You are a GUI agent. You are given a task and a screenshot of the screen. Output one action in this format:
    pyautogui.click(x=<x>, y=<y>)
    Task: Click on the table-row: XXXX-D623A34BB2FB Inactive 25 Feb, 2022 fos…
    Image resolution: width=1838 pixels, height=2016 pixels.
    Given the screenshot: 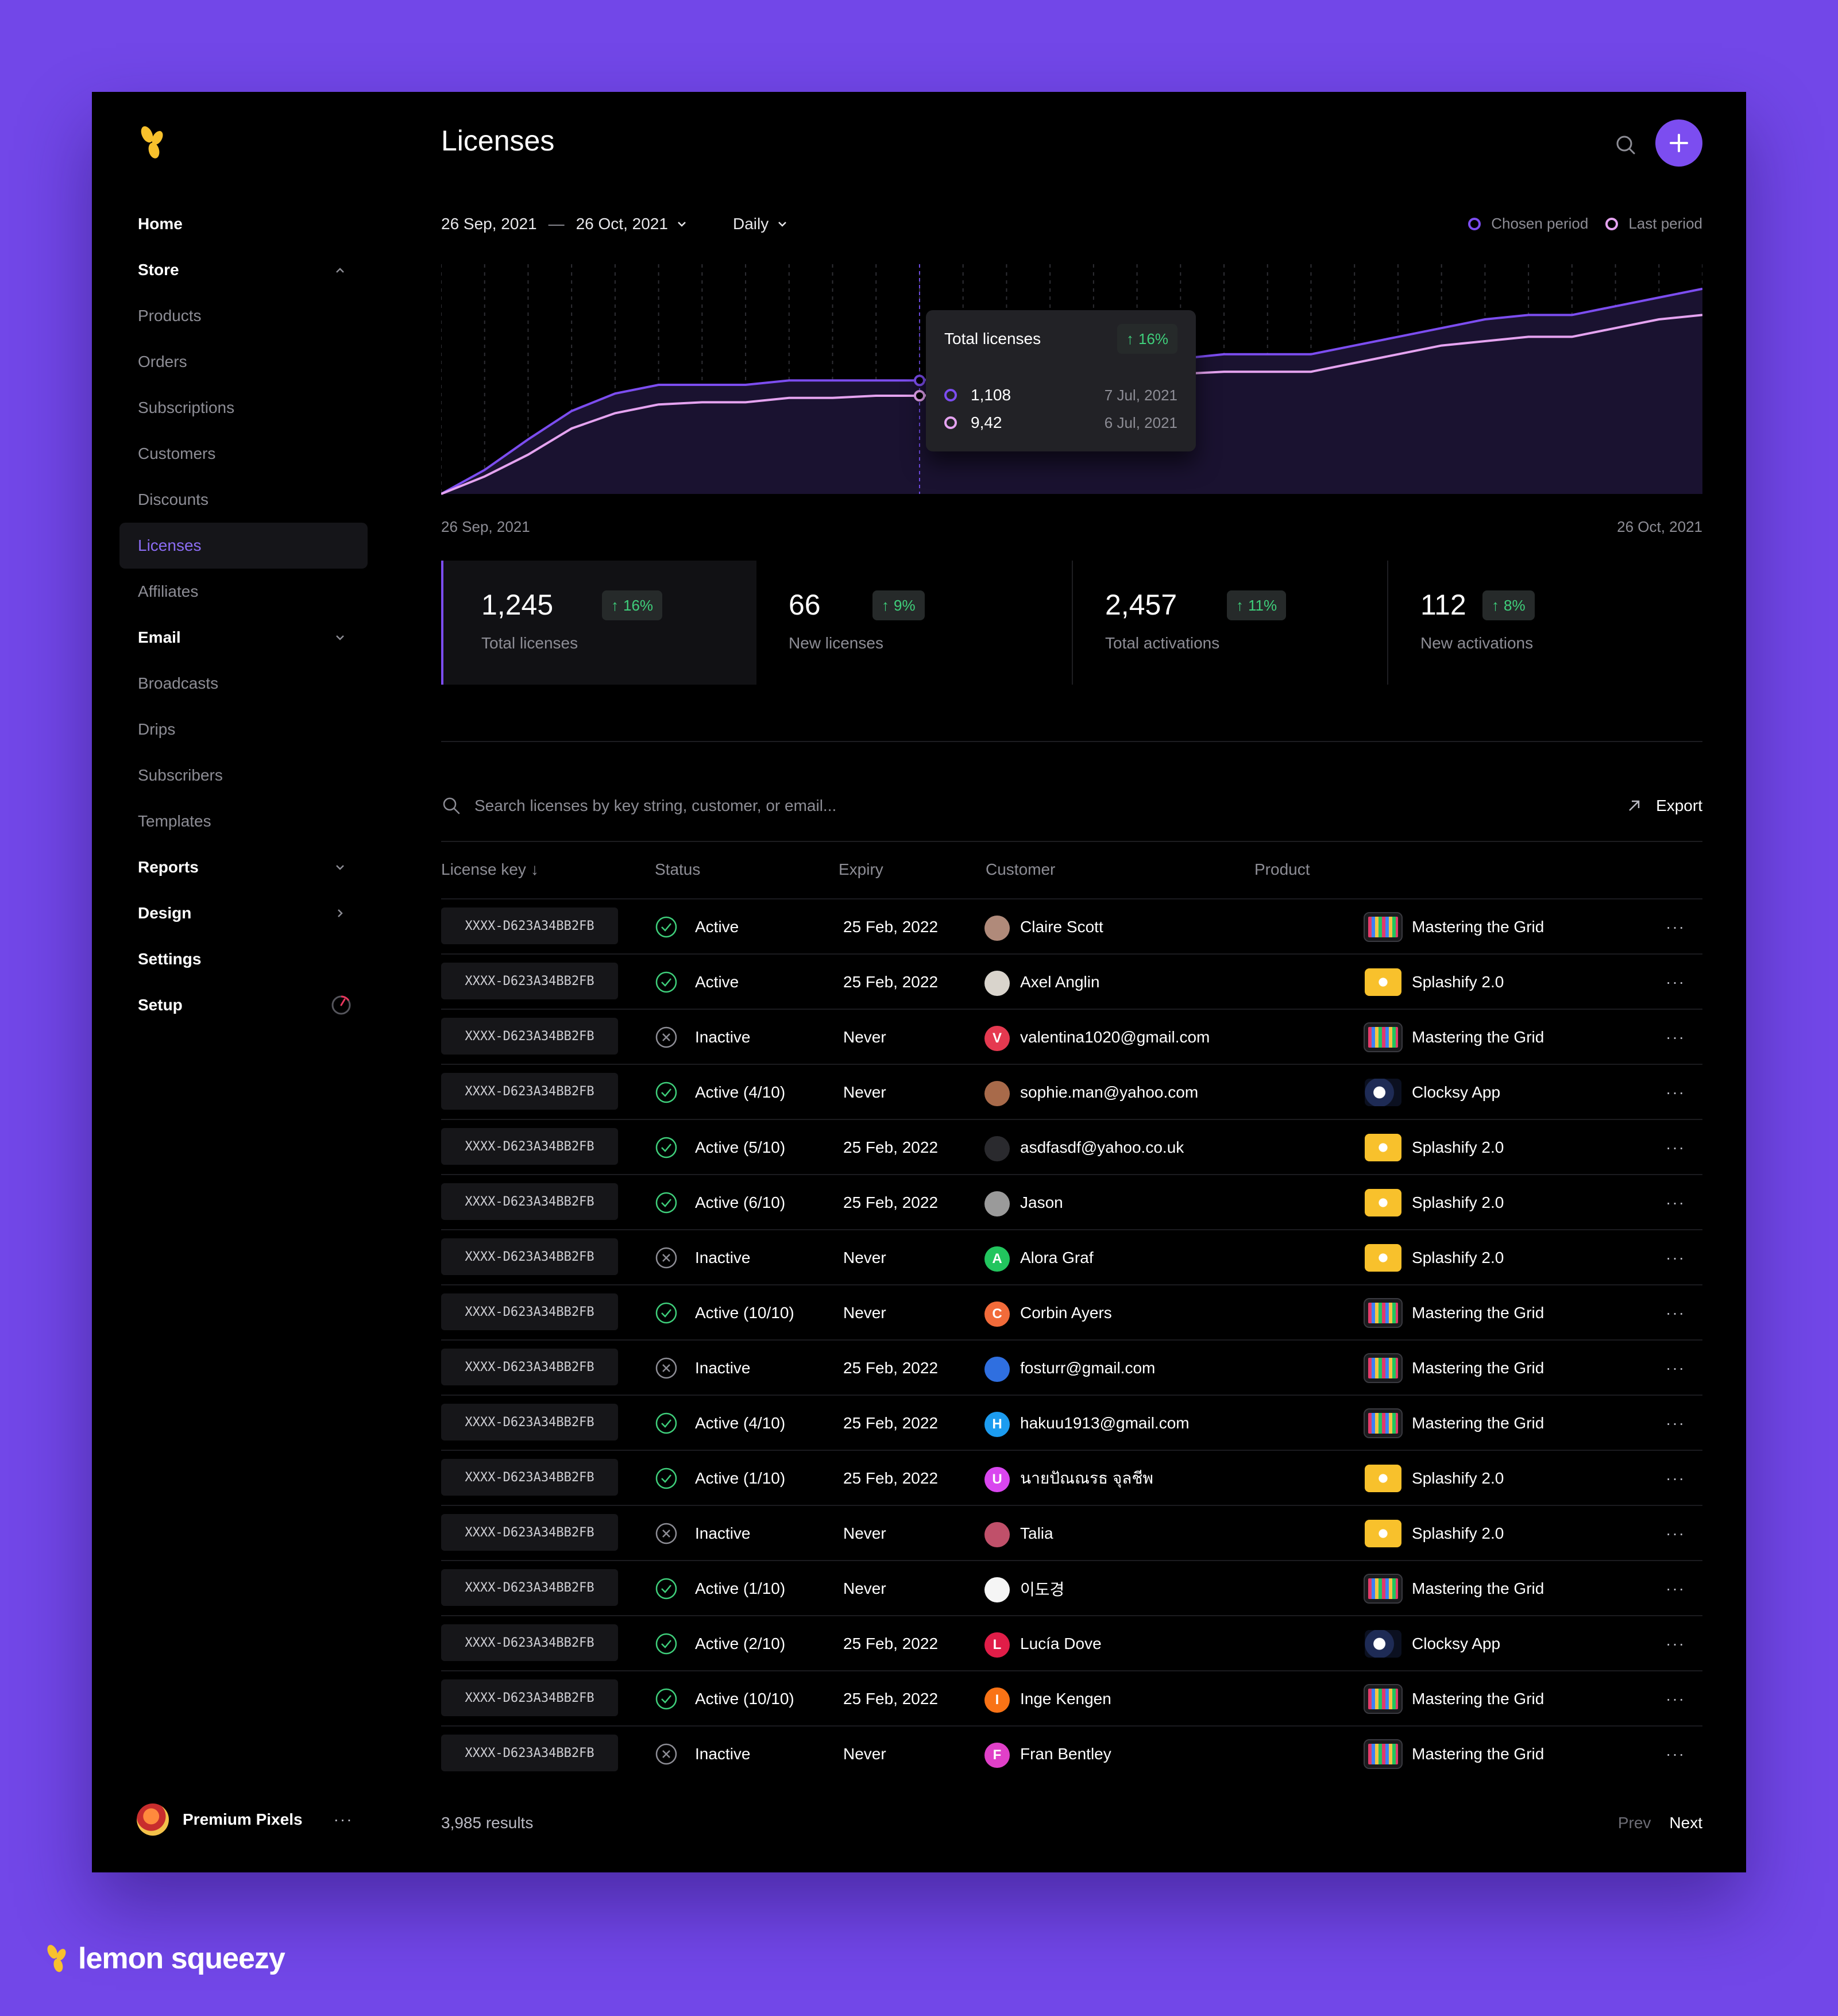 What is the action you would take?
    pyautogui.click(x=1071, y=1367)
    